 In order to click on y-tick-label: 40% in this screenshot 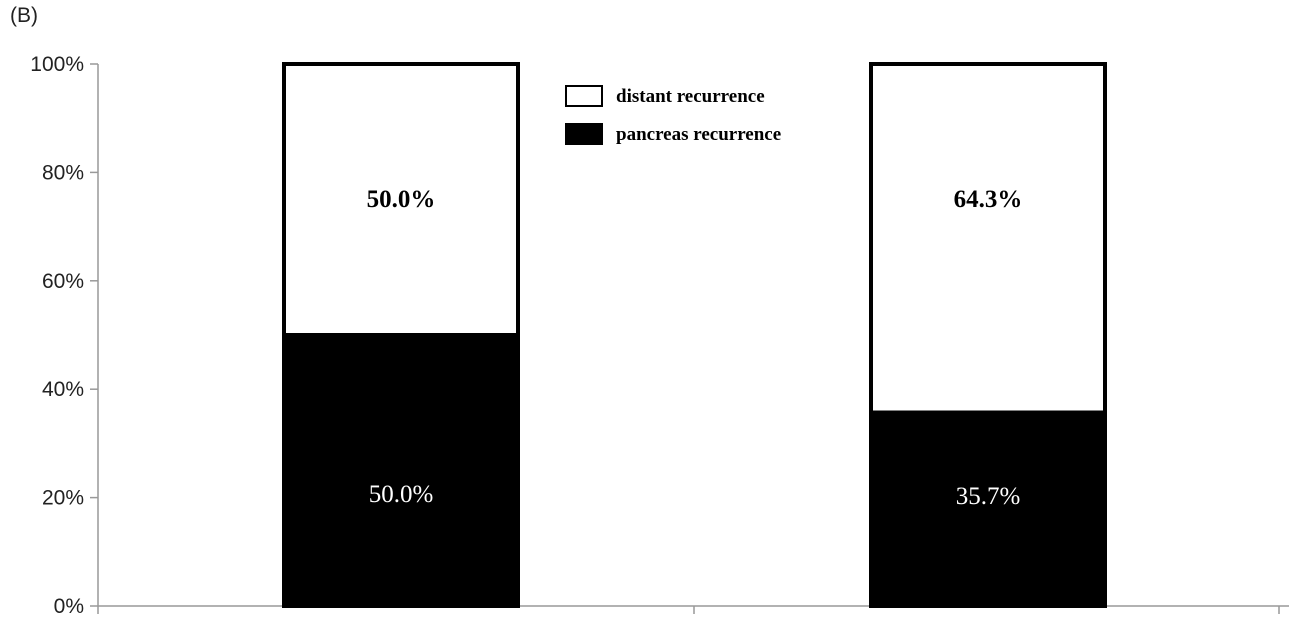, I will do `click(63, 389)`.